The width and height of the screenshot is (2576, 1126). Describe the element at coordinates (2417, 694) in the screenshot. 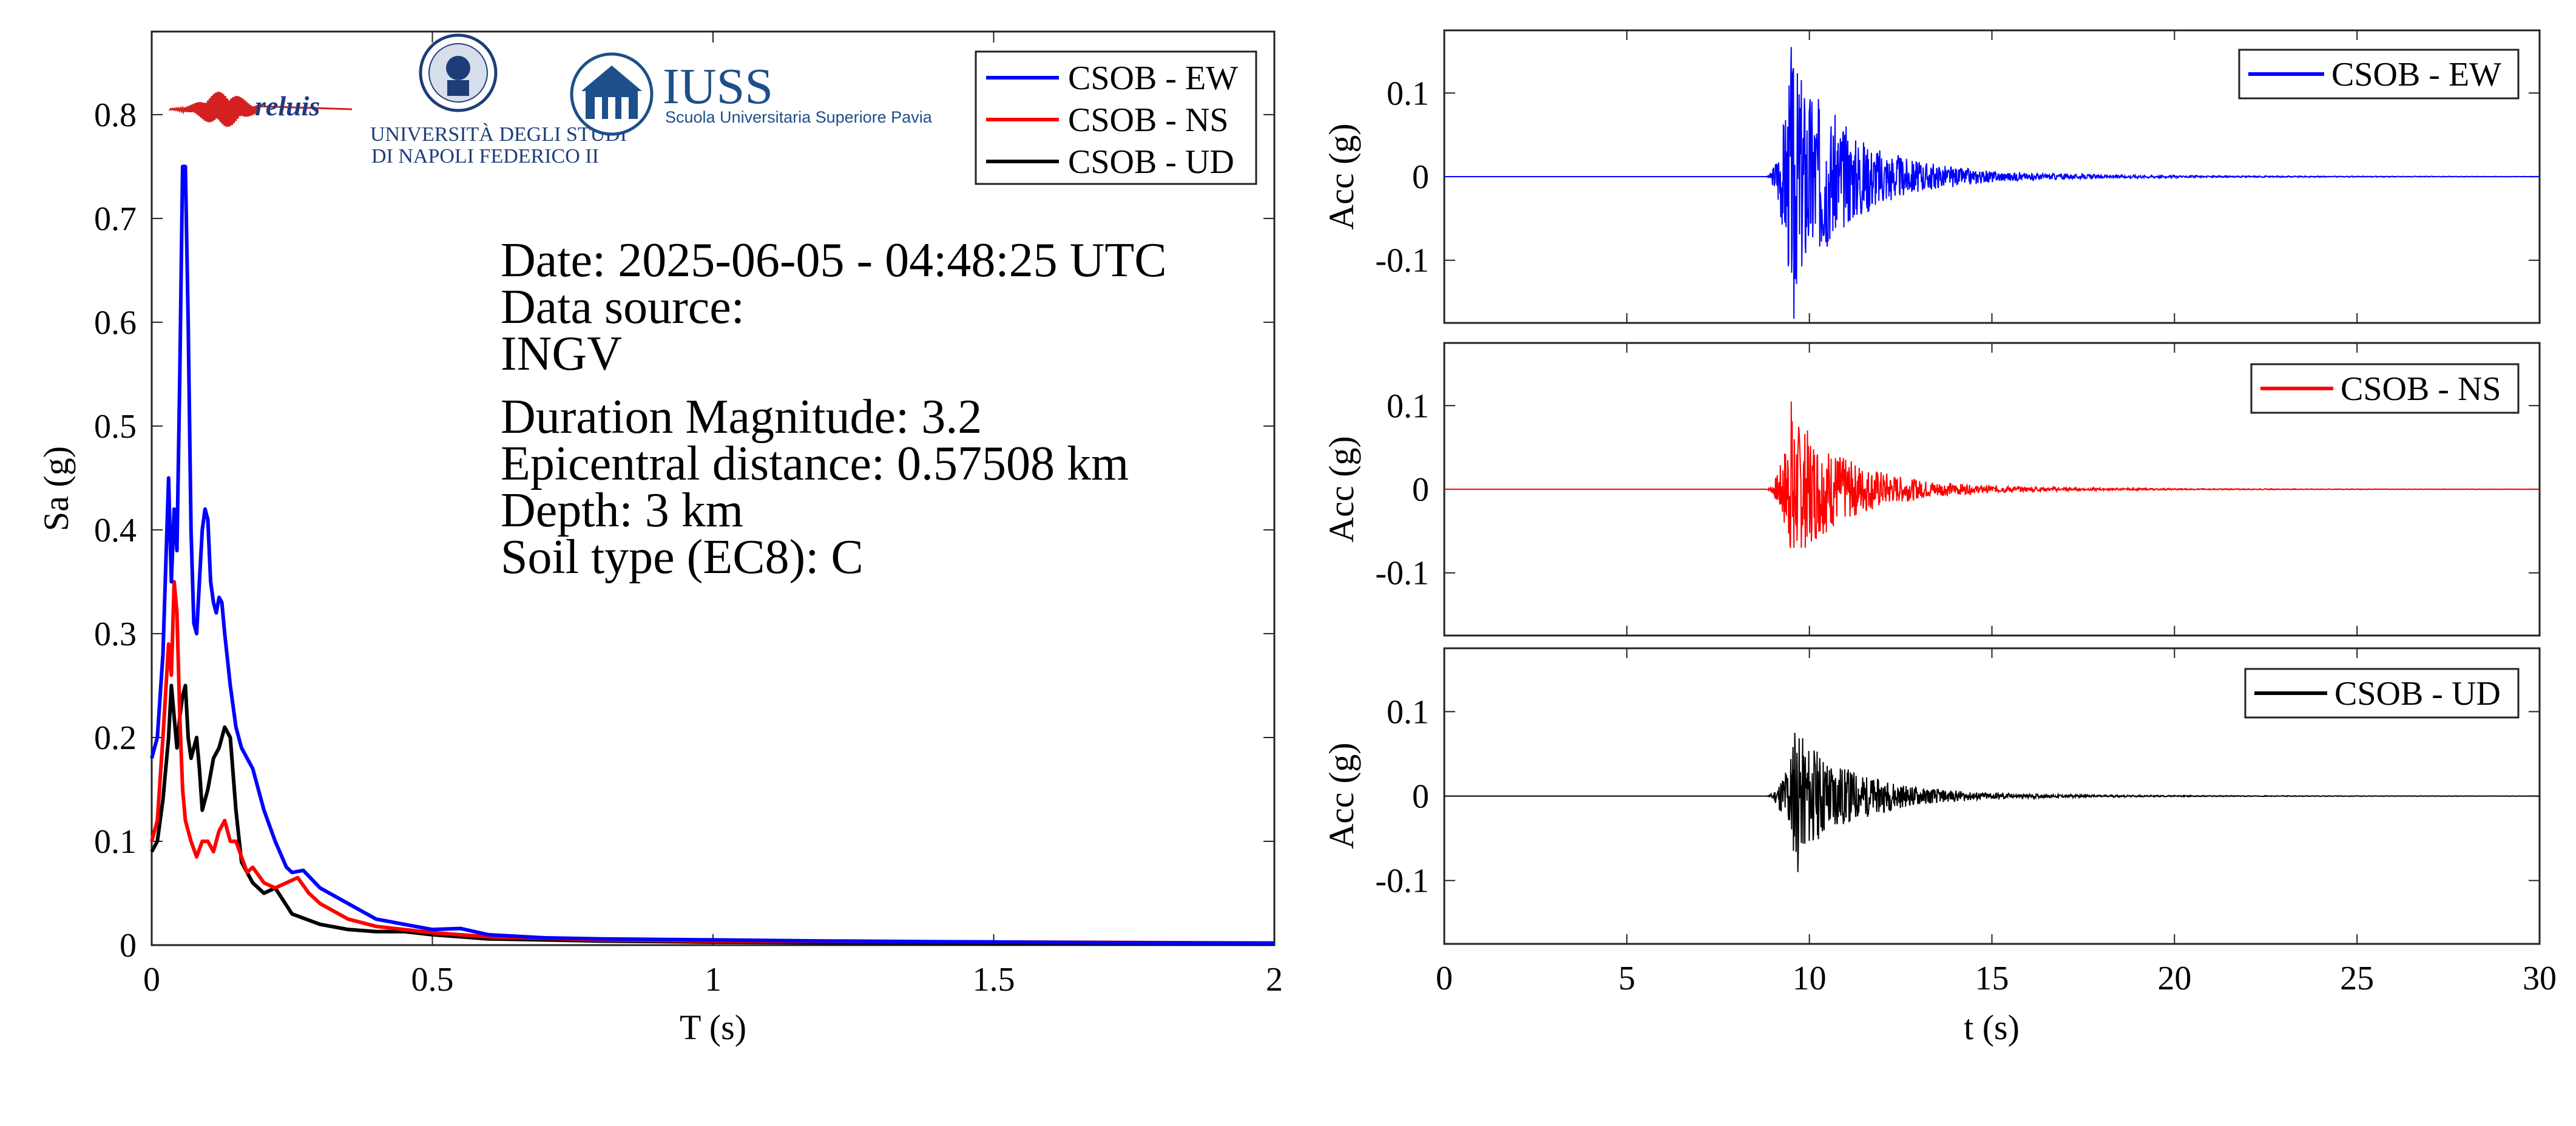

I see `acc-ud-legend-label: CSOB - UD` at that location.